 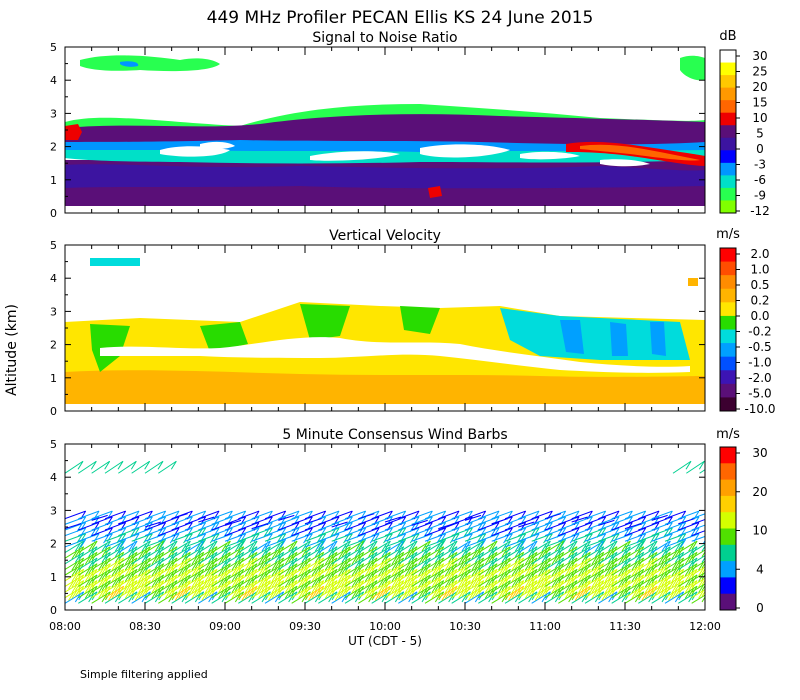 I want to click on x-tick-label: 08:00, so click(x=65, y=626).